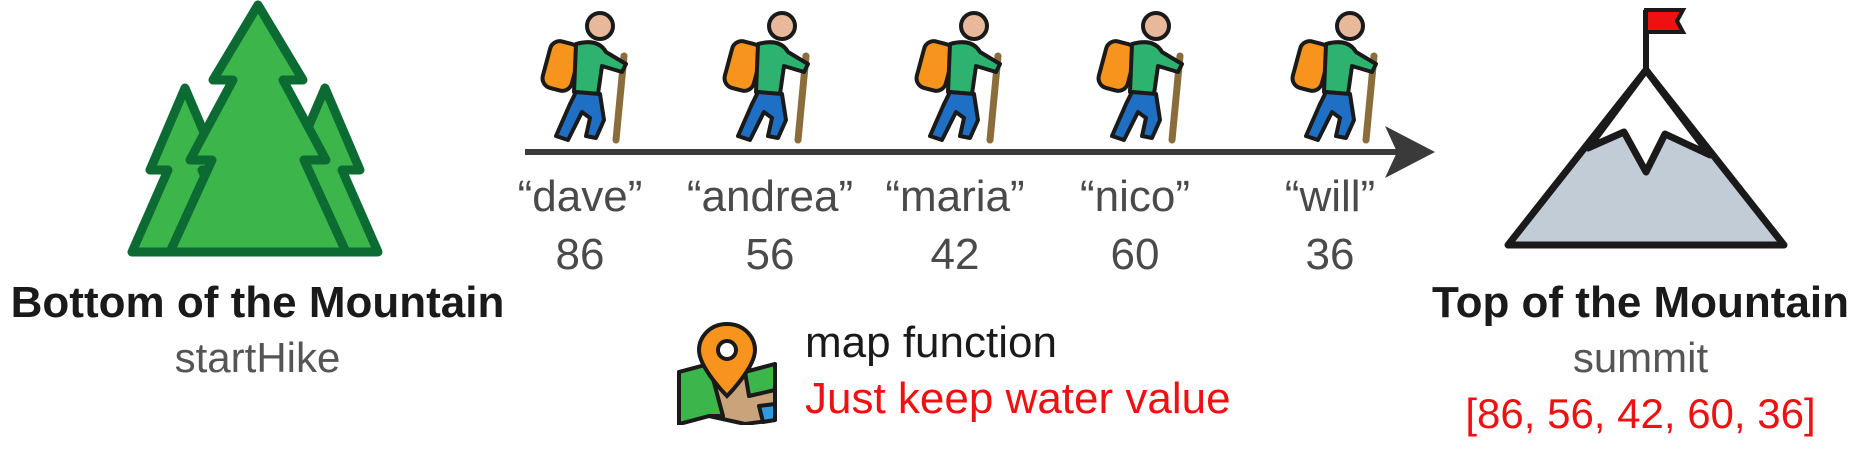  I want to click on hiker-water-value: 60, so click(1135, 254).